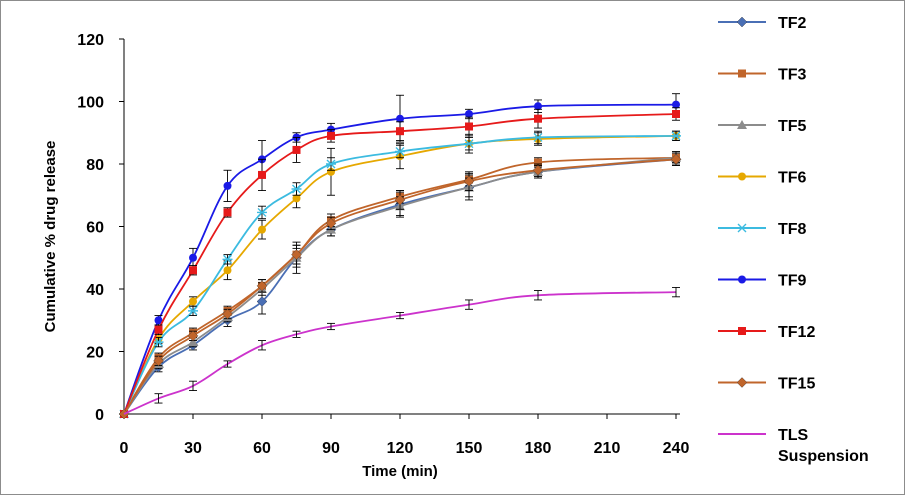 This screenshot has height=495, width=905. Describe the element at coordinates (762, 23) in the screenshot. I see `legend-item: TF2` at that location.